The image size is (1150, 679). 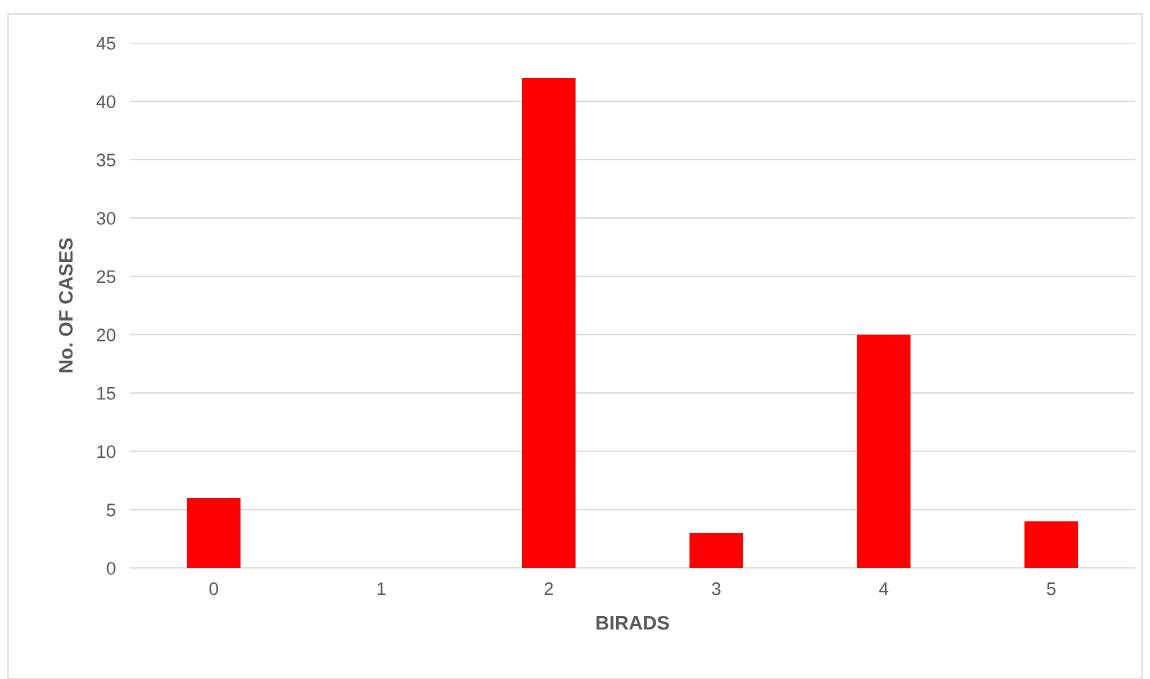 What do you see at coordinates (1051, 589) in the screenshot?
I see `x-tick-label: 5` at bounding box center [1051, 589].